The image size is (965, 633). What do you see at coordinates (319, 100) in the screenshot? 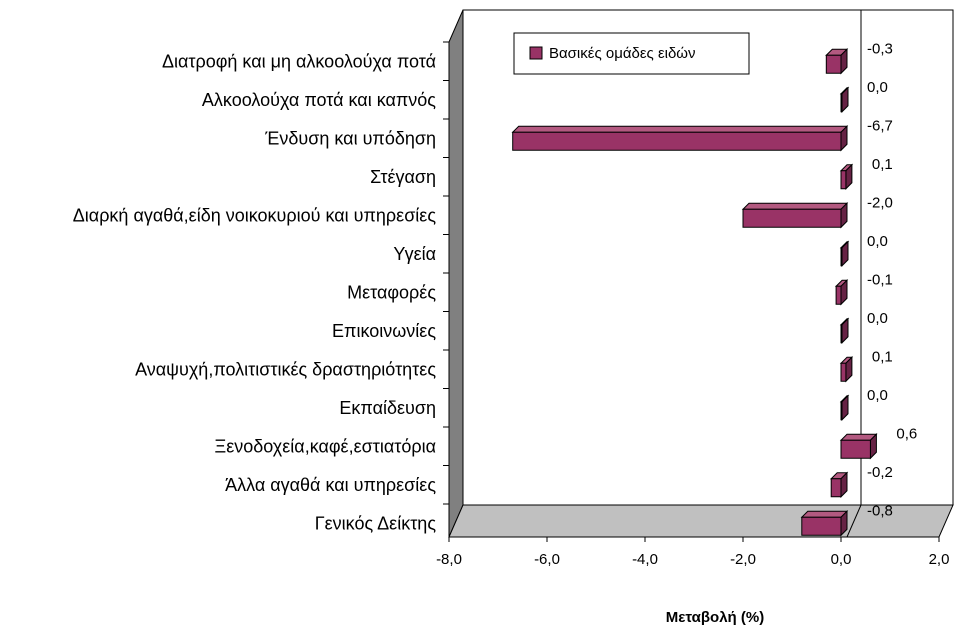
I see `category-label: Αλκοολούχα ποτά και καπνός` at bounding box center [319, 100].